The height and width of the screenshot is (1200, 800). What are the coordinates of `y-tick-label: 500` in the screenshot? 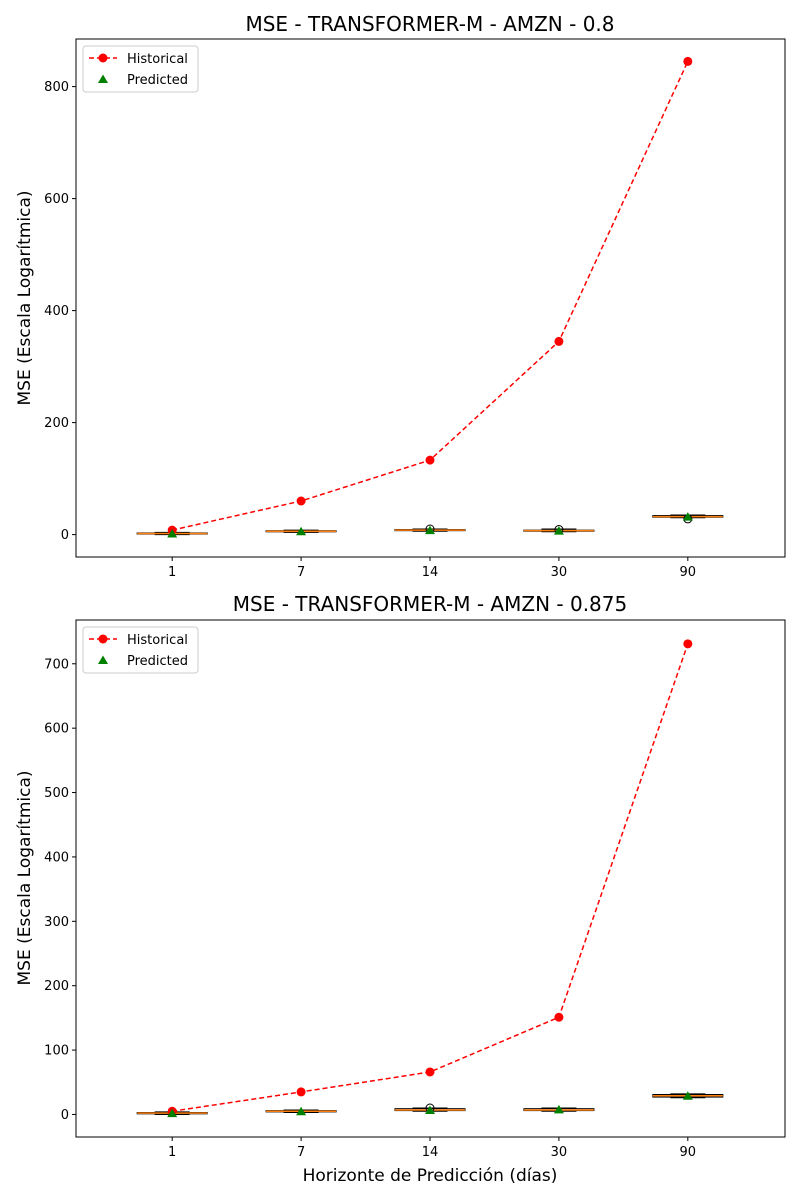 It's located at (56, 793).